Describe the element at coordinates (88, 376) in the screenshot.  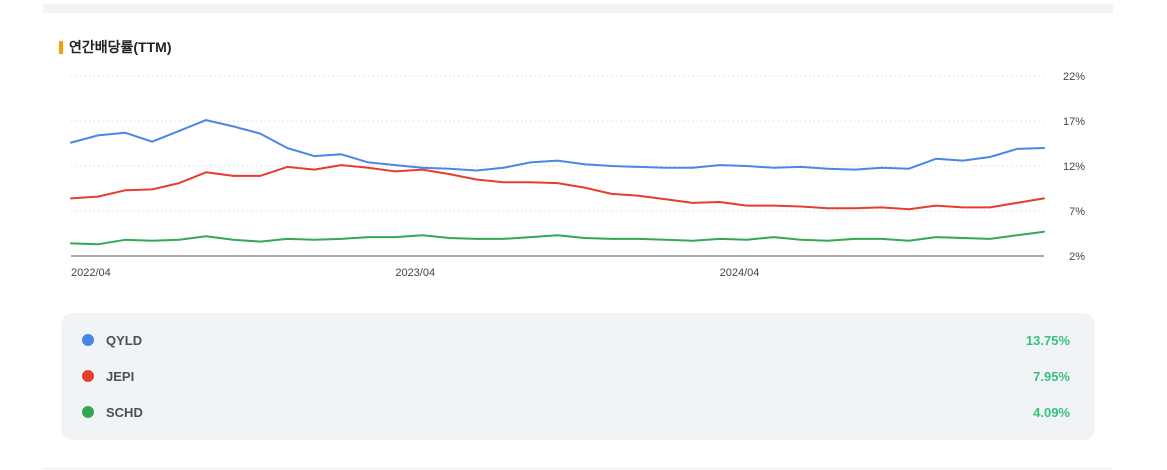
I see `legend-dot-jepi` at that location.